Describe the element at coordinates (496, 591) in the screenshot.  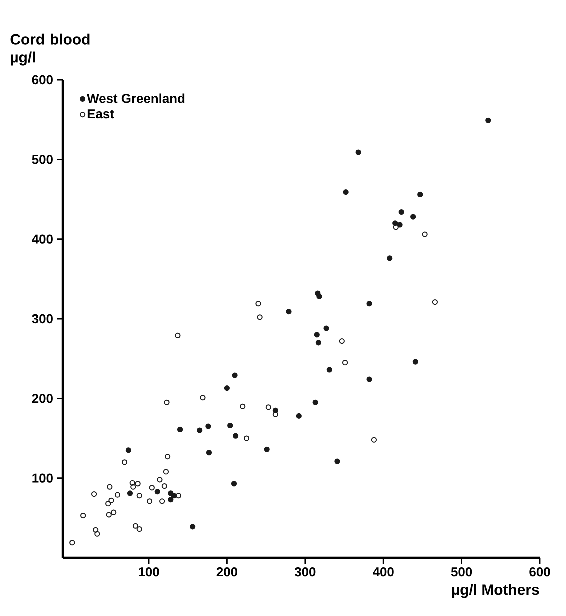
I see `x-axis-title: µg/l Mothers` at that location.